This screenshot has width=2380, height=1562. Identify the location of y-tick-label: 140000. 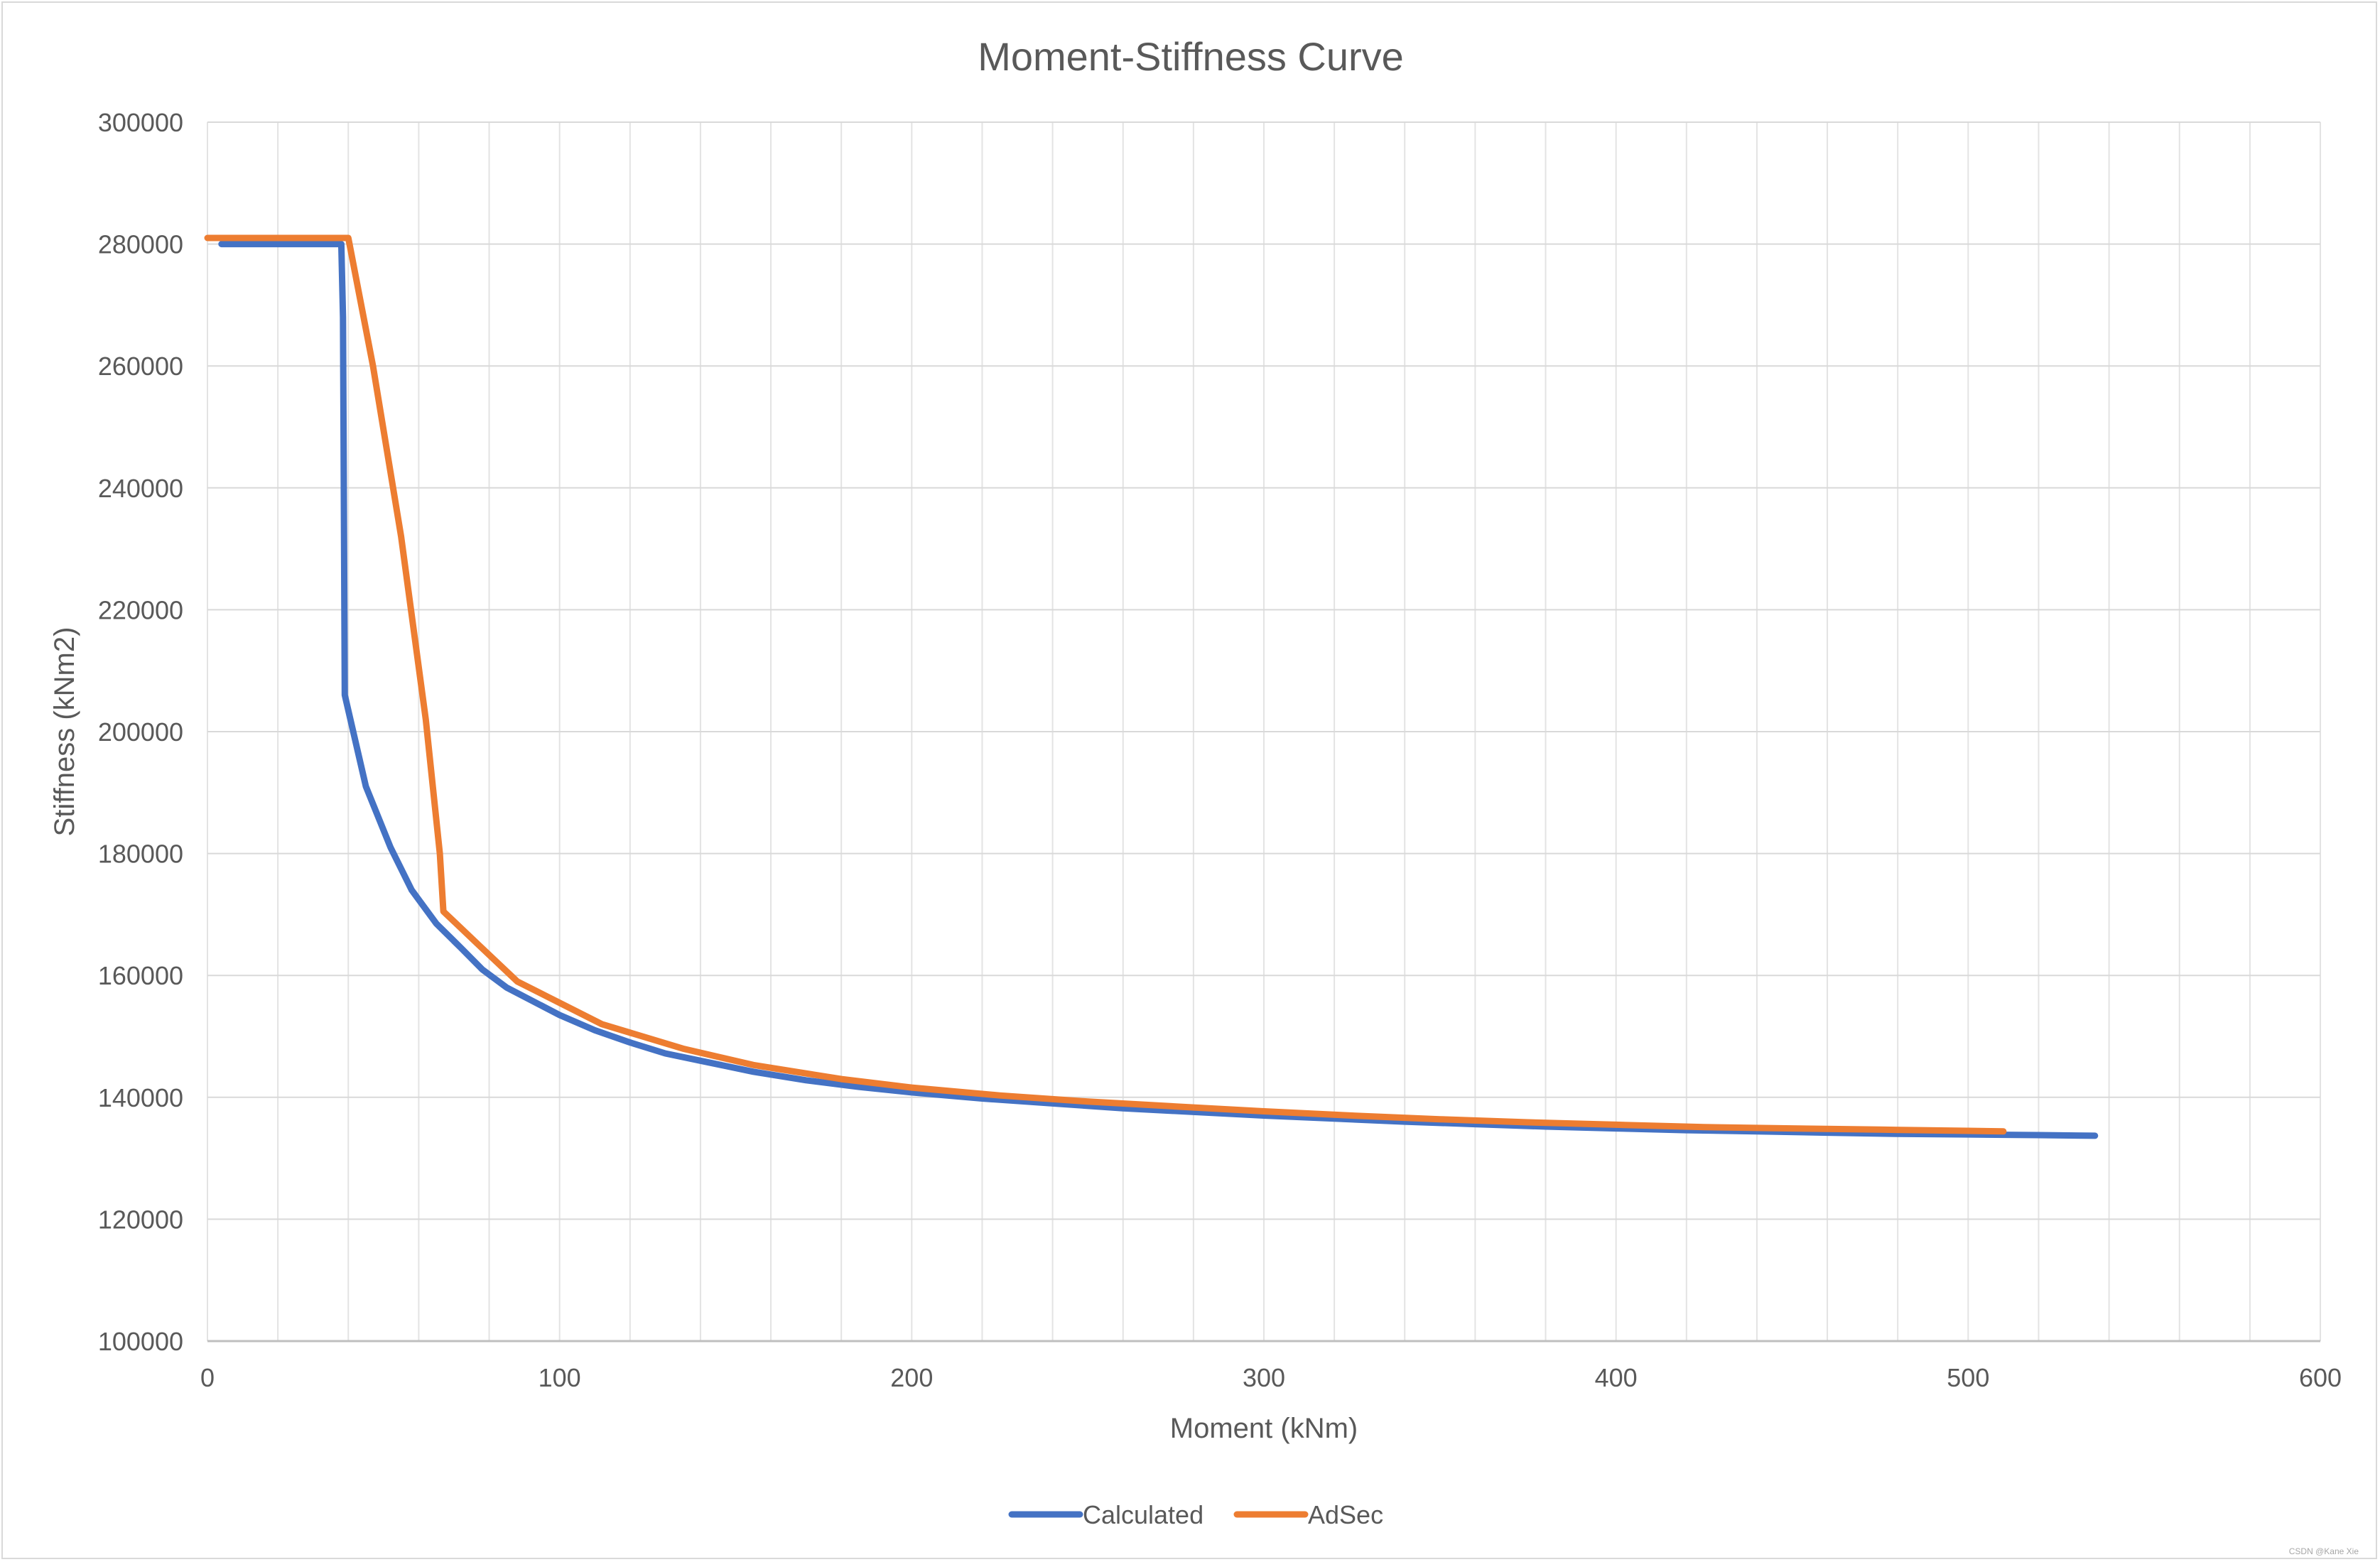
(140, 1097).